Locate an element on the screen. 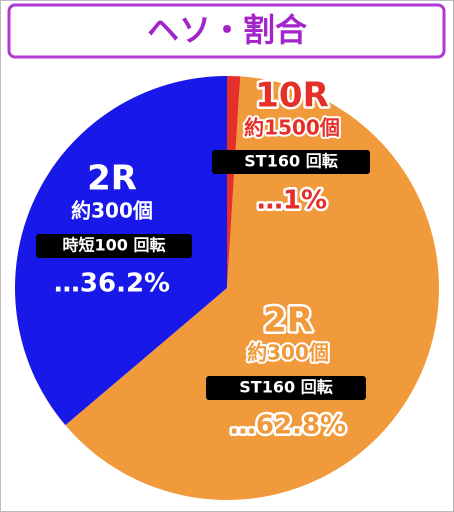 This screenshot has width=454, height=512. round-label: 10R is located at coordinates (292, 96).